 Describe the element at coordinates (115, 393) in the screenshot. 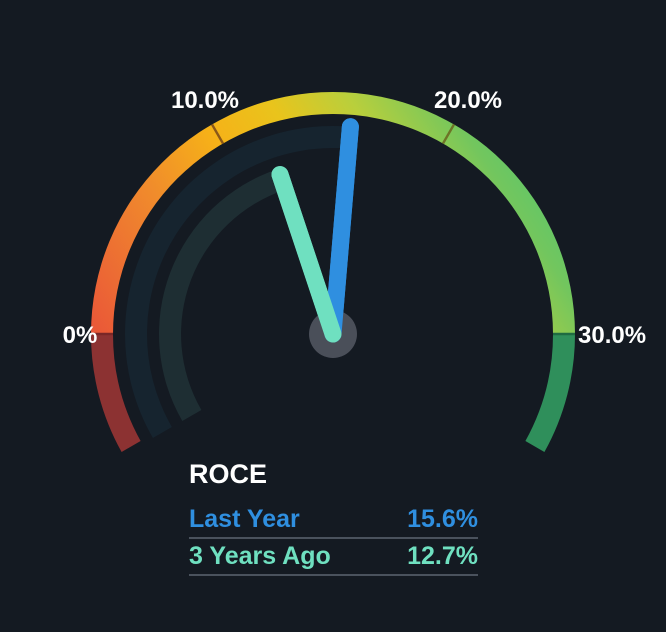

I see `gauge-band-below-min` at that location.